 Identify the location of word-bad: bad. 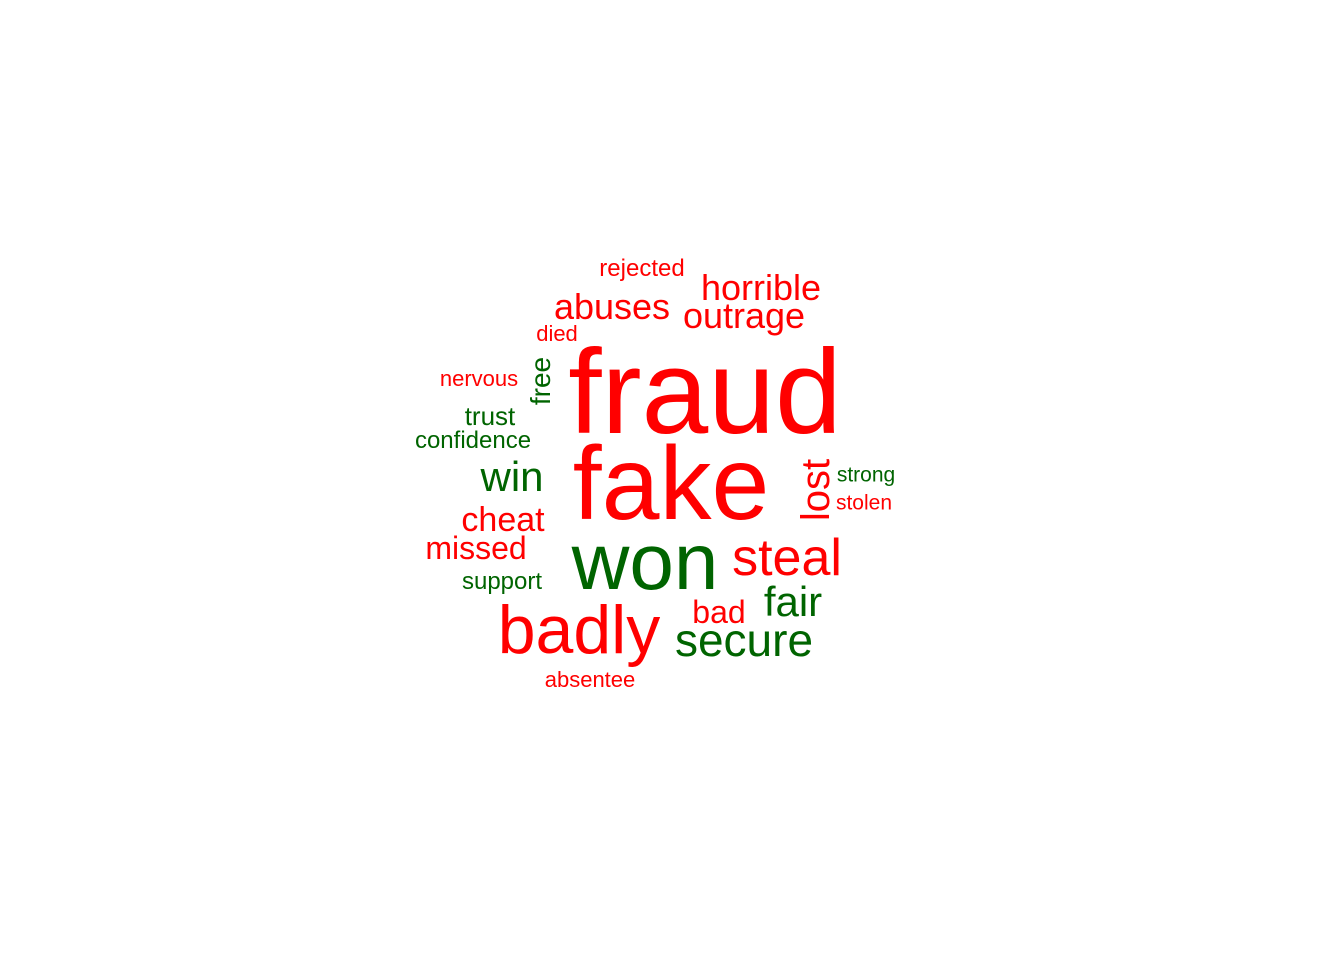
(719, 612).